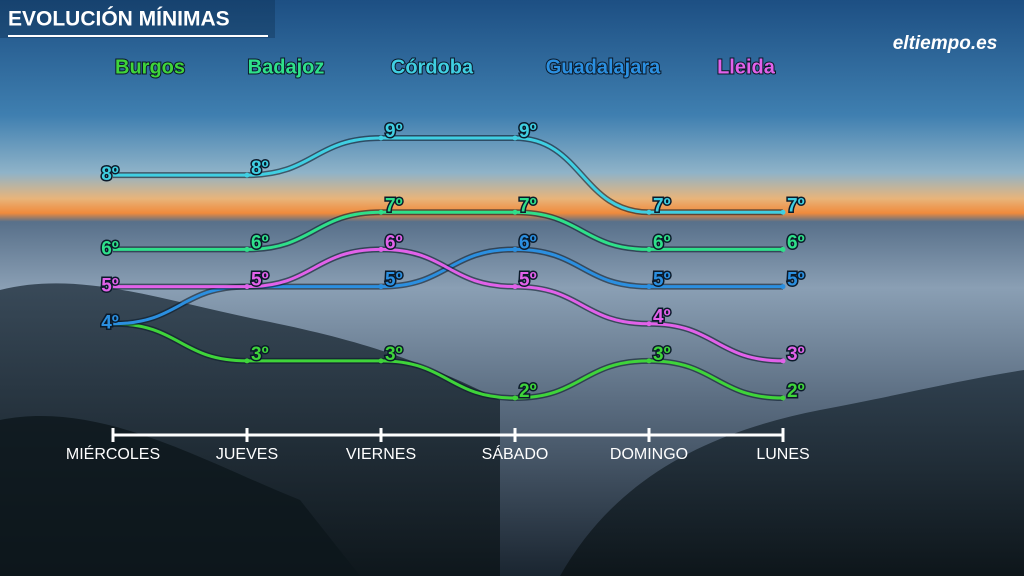 This screenshot has width=1024, height=576. I want to click on legend-label: Badajoz, so click(286, 67).